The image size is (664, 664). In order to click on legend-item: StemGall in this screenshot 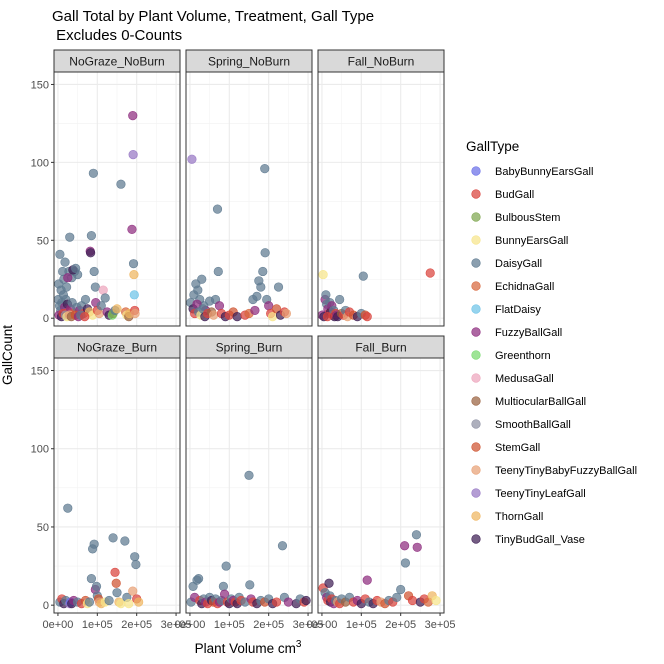, I will do `click(505, 448)`.